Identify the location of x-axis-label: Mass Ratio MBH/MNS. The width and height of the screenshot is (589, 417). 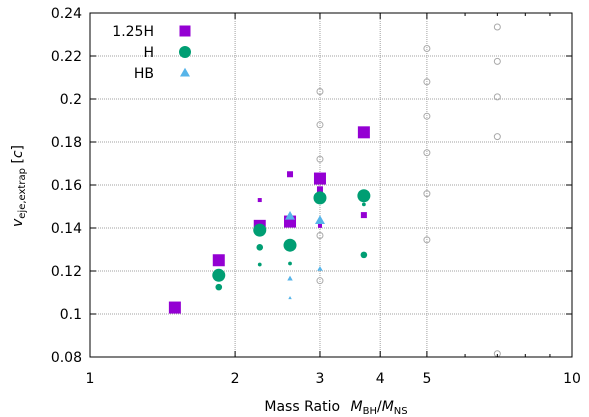
(335, 408).